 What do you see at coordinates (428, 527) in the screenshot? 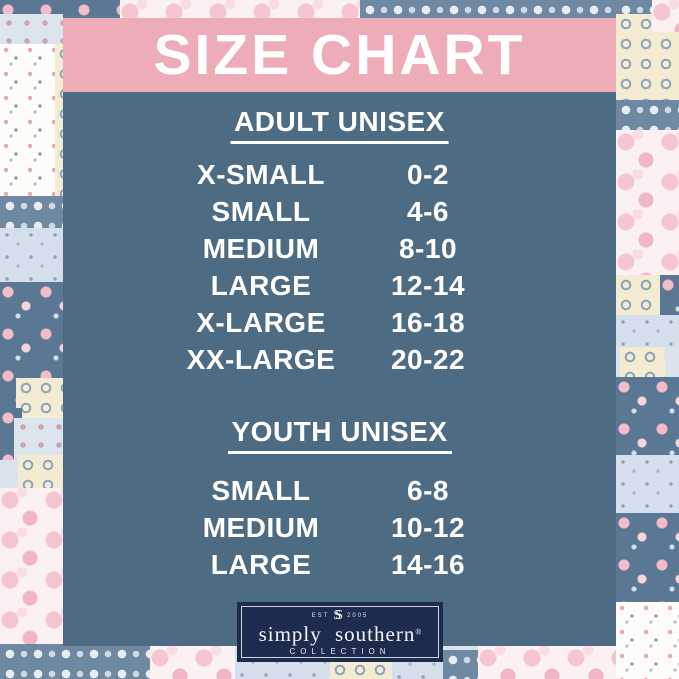
I see `size-range: 10-12` at bounding box center [428, 527].